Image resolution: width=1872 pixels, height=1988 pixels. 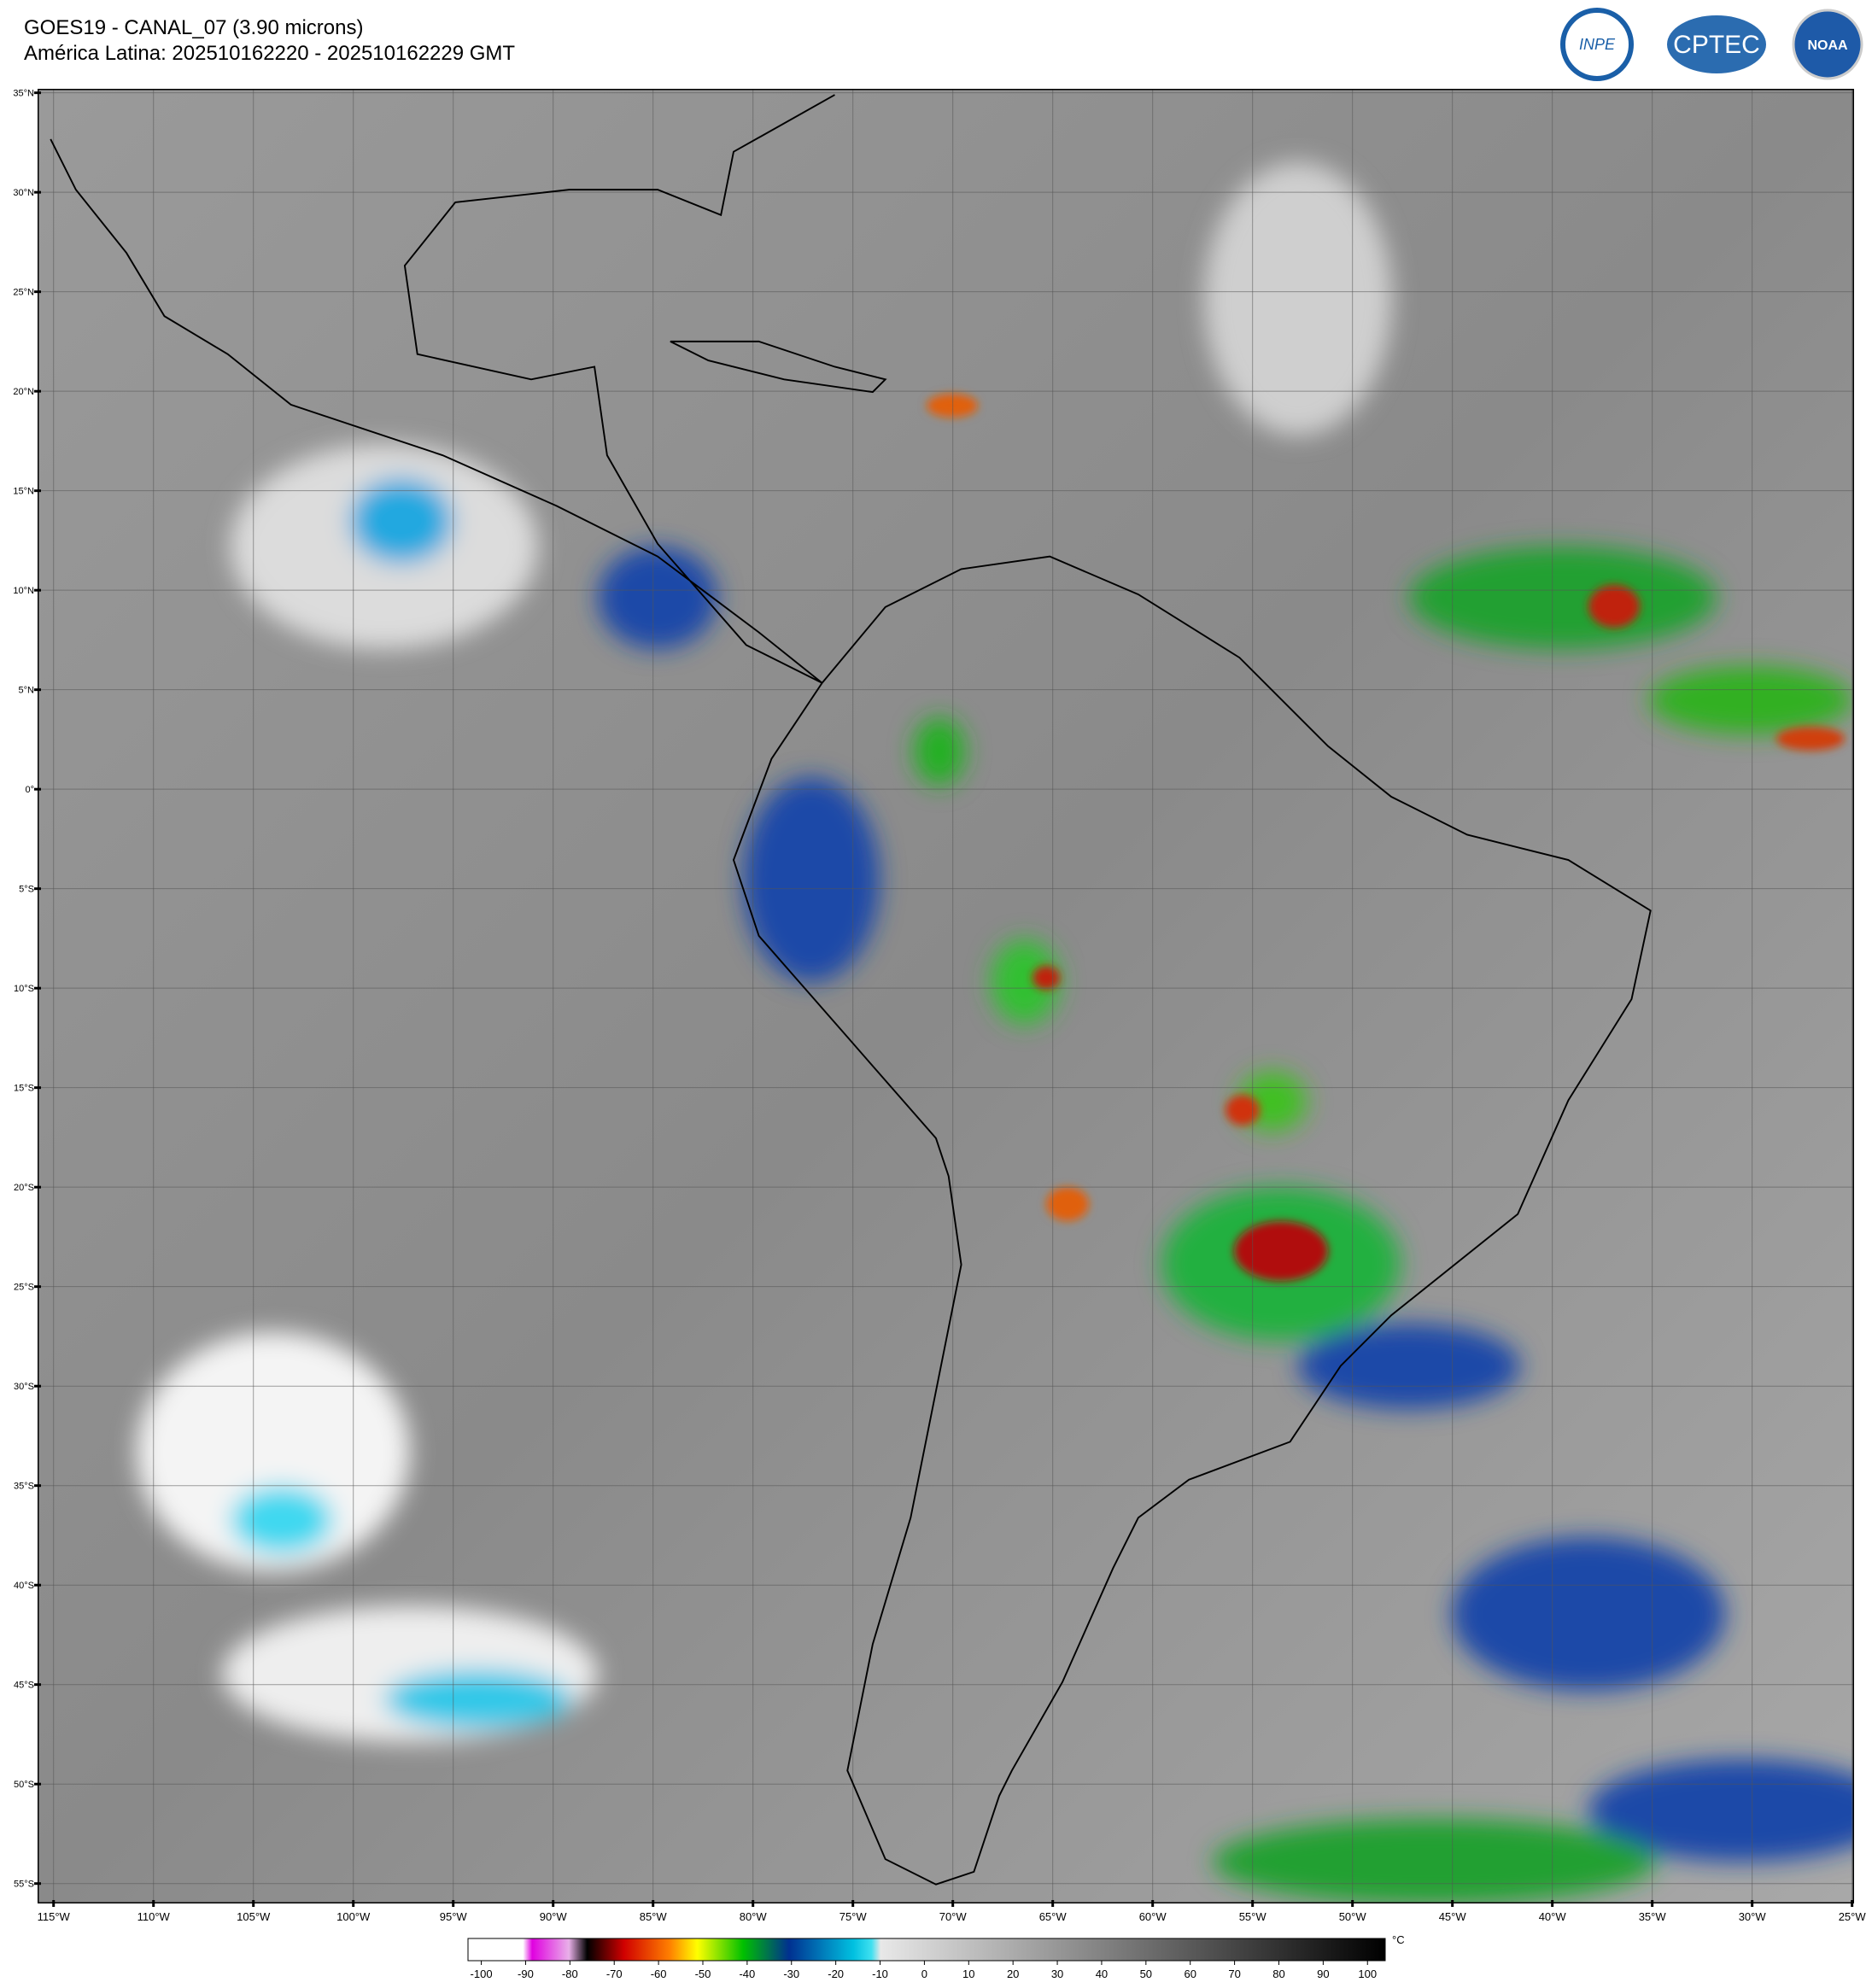 I want to click on colorbar-tick-label: 100, so click(x=1367, y=1974).